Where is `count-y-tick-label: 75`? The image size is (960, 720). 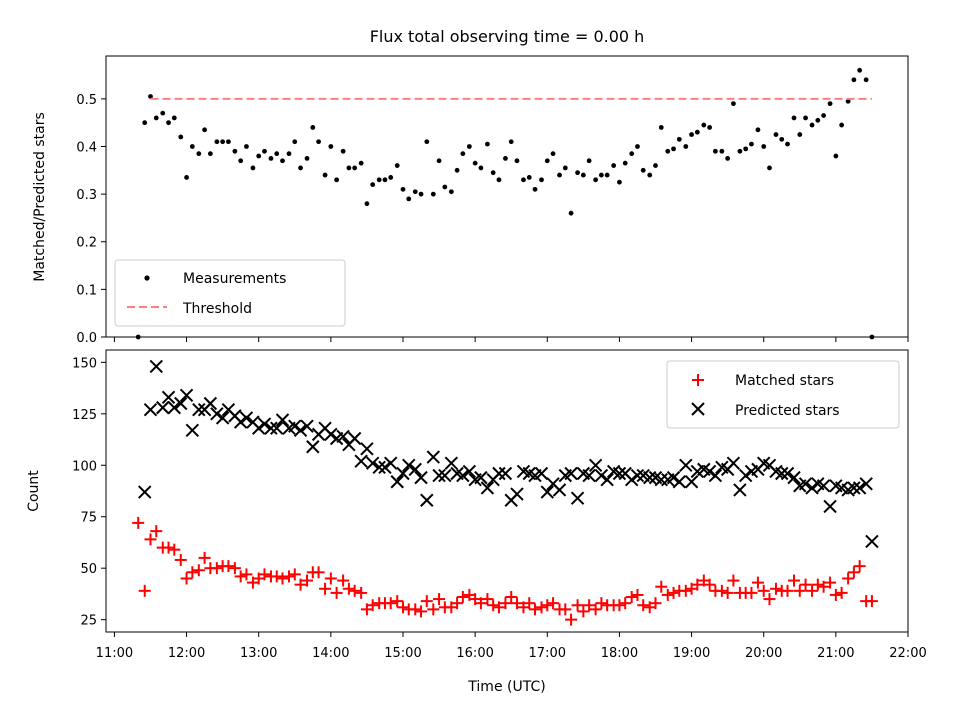 count-y-tick-label: 75 is located at coordinates (88, 518).